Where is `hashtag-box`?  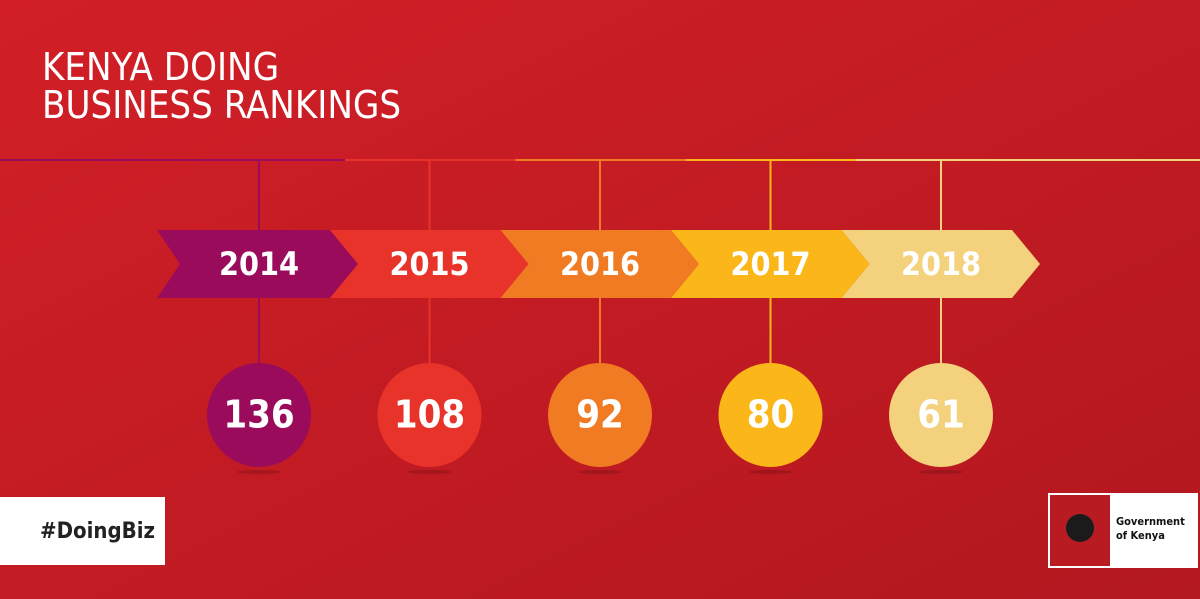
hashtag-box is located at coordinates (82, 531).